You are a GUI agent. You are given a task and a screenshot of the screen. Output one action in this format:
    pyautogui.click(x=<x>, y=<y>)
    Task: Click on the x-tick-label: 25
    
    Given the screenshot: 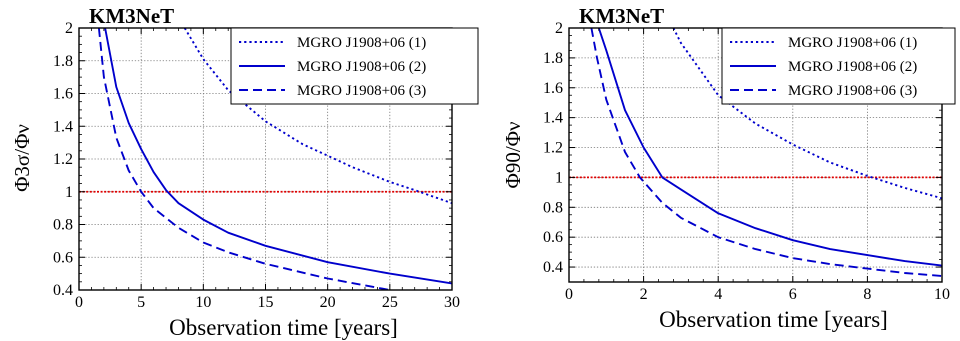 What is the action you would take?
    pyautogui.click(x=390, y=302)
    